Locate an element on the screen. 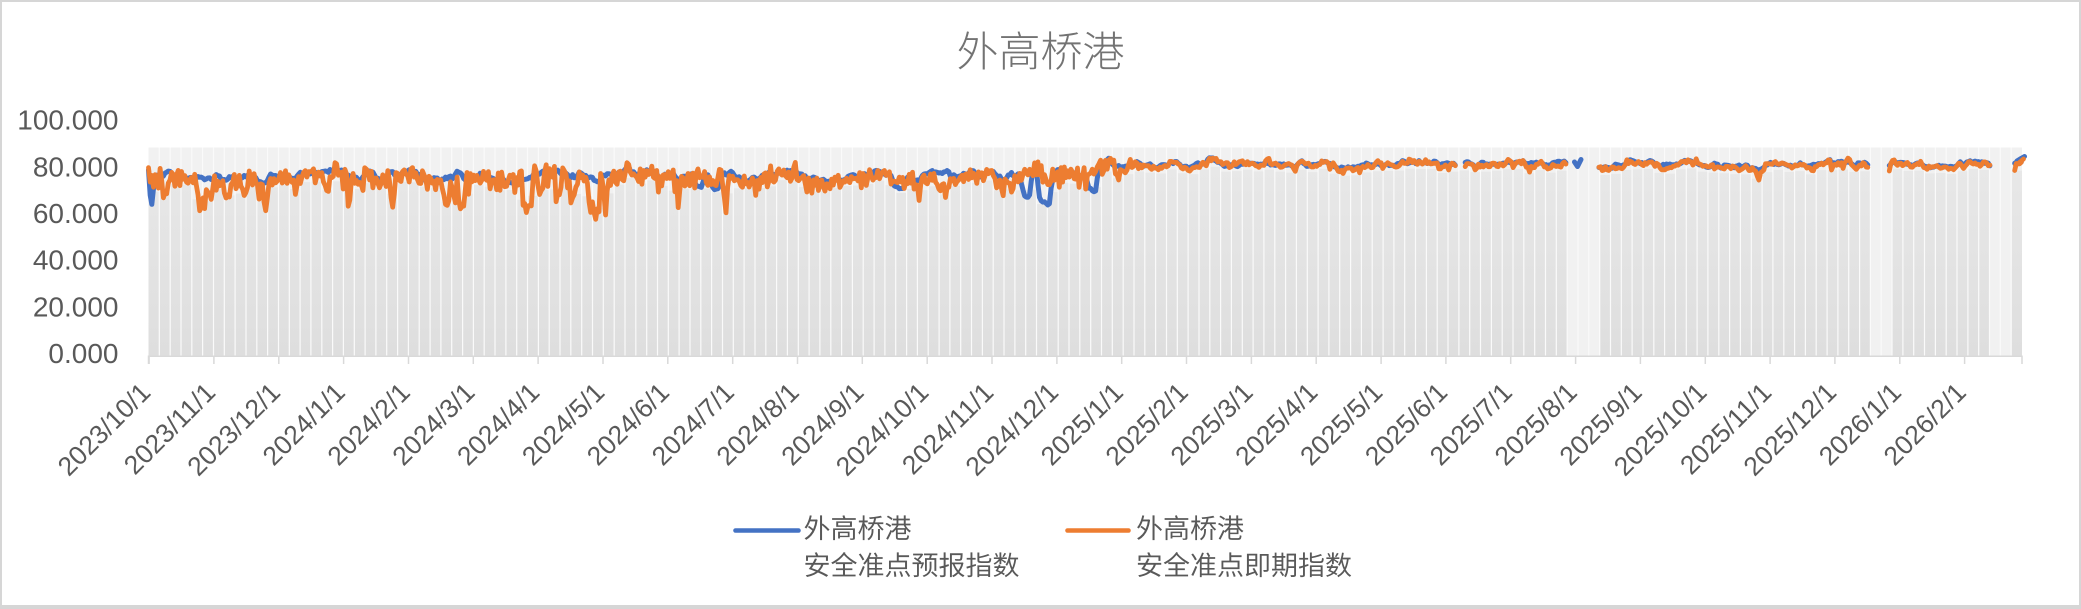  svg-text: 20.000 is located at coordinates (76, 306).